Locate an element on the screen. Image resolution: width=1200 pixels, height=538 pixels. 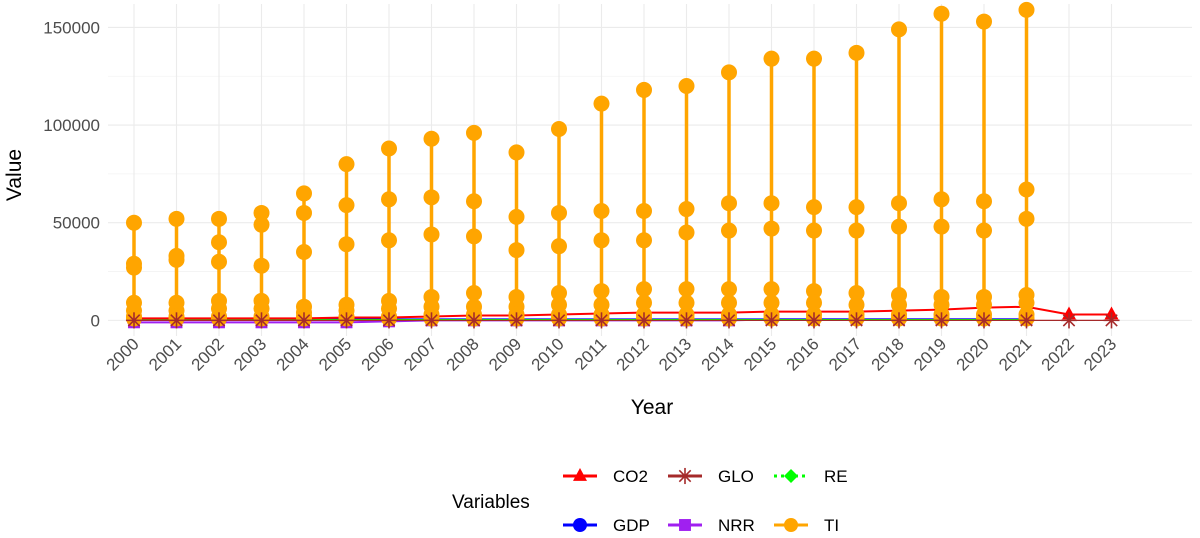
y-tick-label: 0 is located at coordinates (95, 320).